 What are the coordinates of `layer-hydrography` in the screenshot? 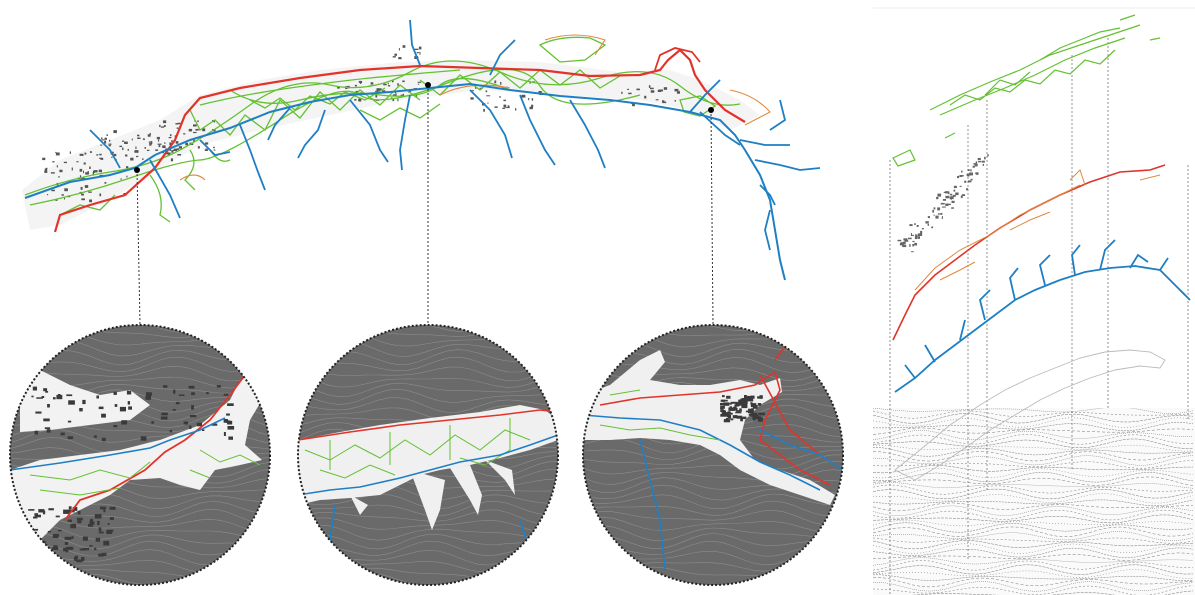 It's located at (1042, 316).